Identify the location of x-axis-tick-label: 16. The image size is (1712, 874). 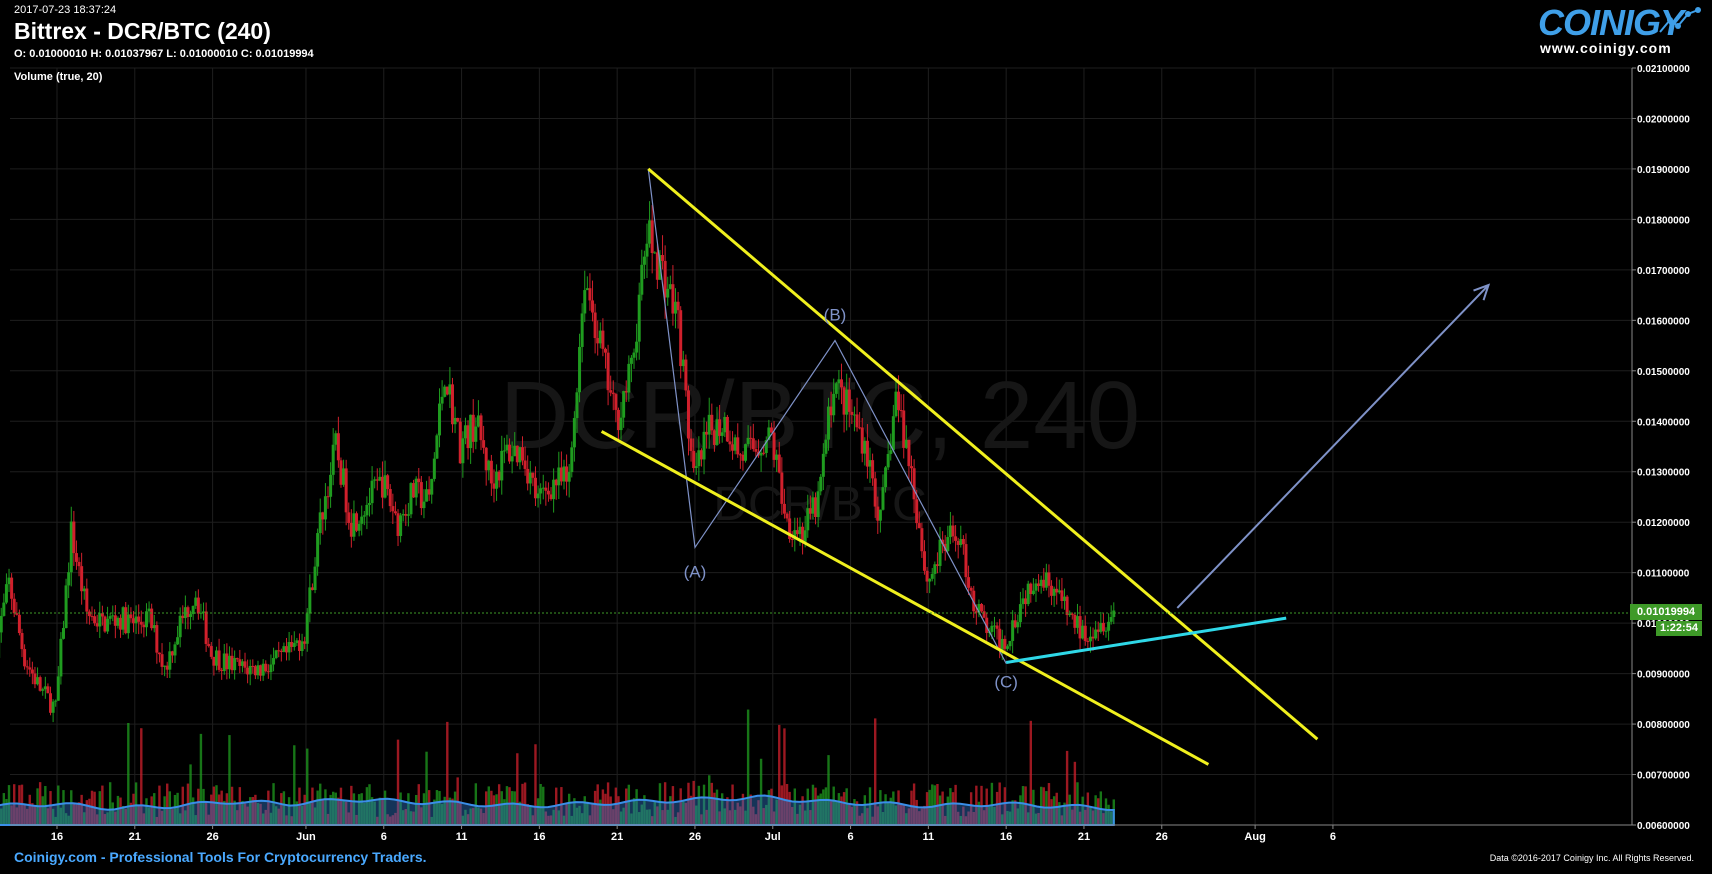
(1006, 837).